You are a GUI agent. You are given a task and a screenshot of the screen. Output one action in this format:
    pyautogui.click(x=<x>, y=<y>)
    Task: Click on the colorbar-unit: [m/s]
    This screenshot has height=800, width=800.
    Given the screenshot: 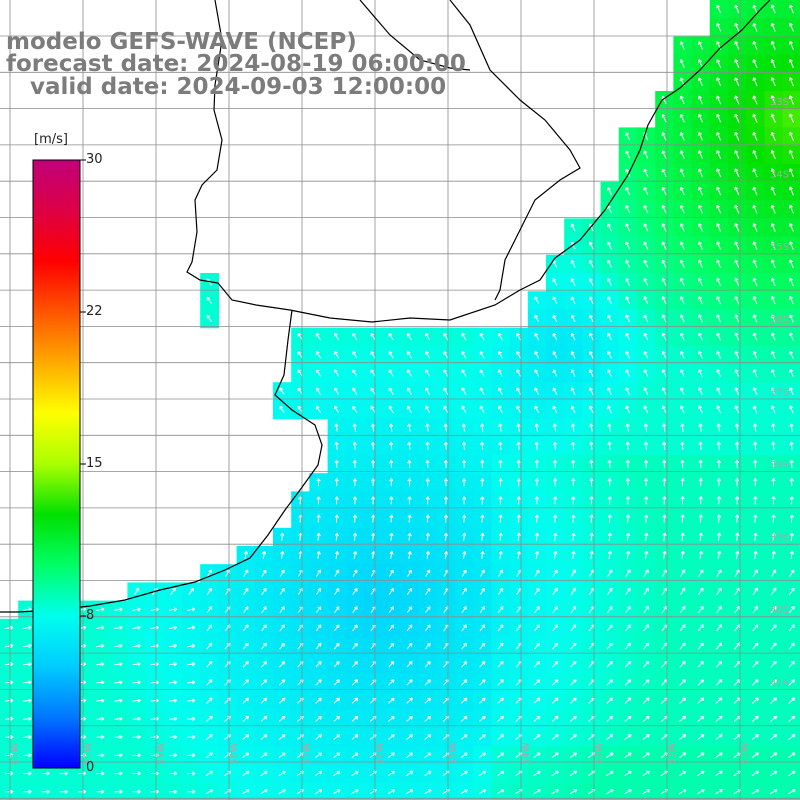 What is the action you would take?
    pyautogui.click(x=51, y=139)
    